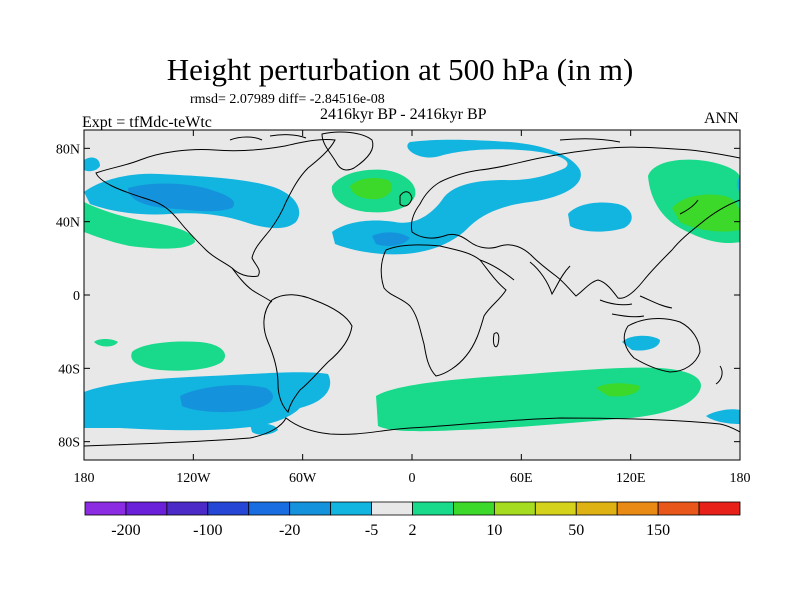 Image resolution: width=800 pixels, height=600 pixels. What do you see at coordinates (403, 114) in the screenshot?
I see `time-period-label: 2416kyr BP - 2416kyr BP` at bounding box center [403, 114].